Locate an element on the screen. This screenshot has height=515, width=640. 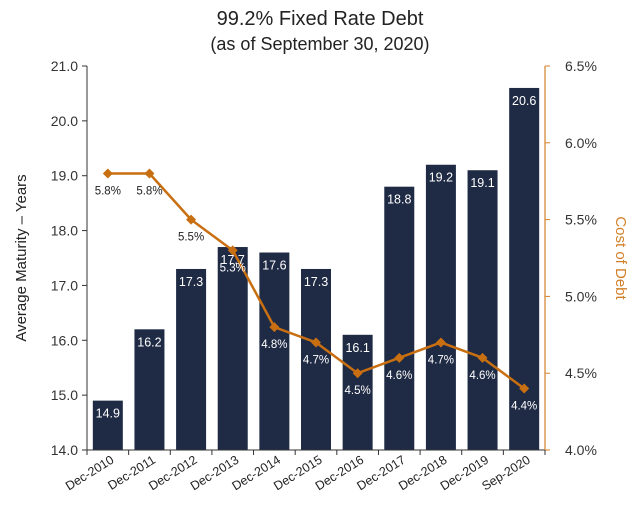
bar-dec-2010 is located at coordinates (107, 425).